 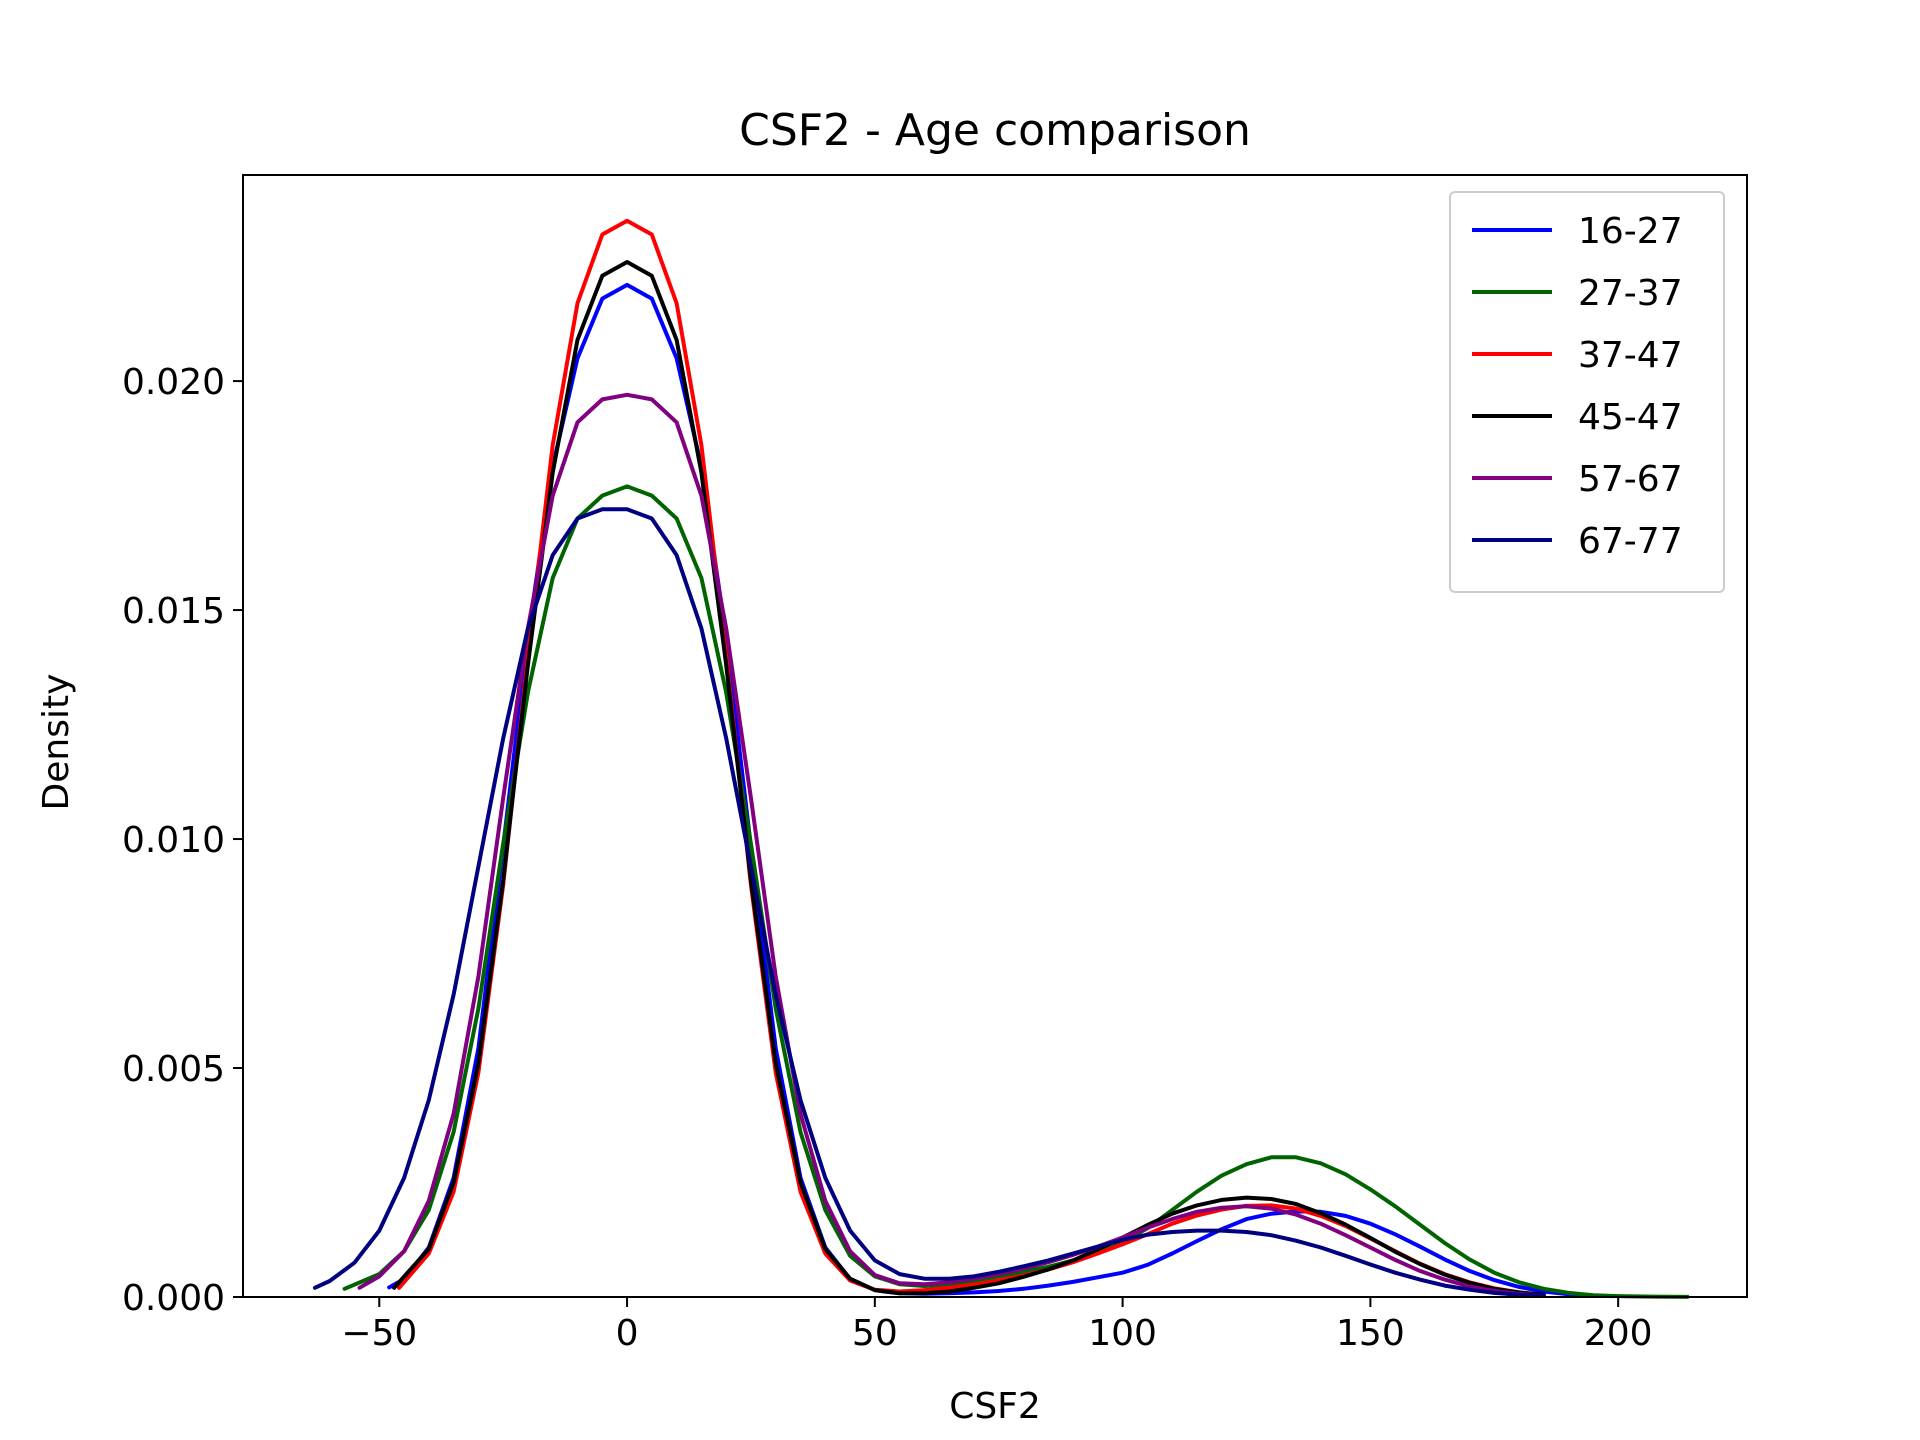 What do you see at coordinates (173, 1069) in the screenshot?
I see `y-tick-label: 0.005` at bounding box center [173, 1069].